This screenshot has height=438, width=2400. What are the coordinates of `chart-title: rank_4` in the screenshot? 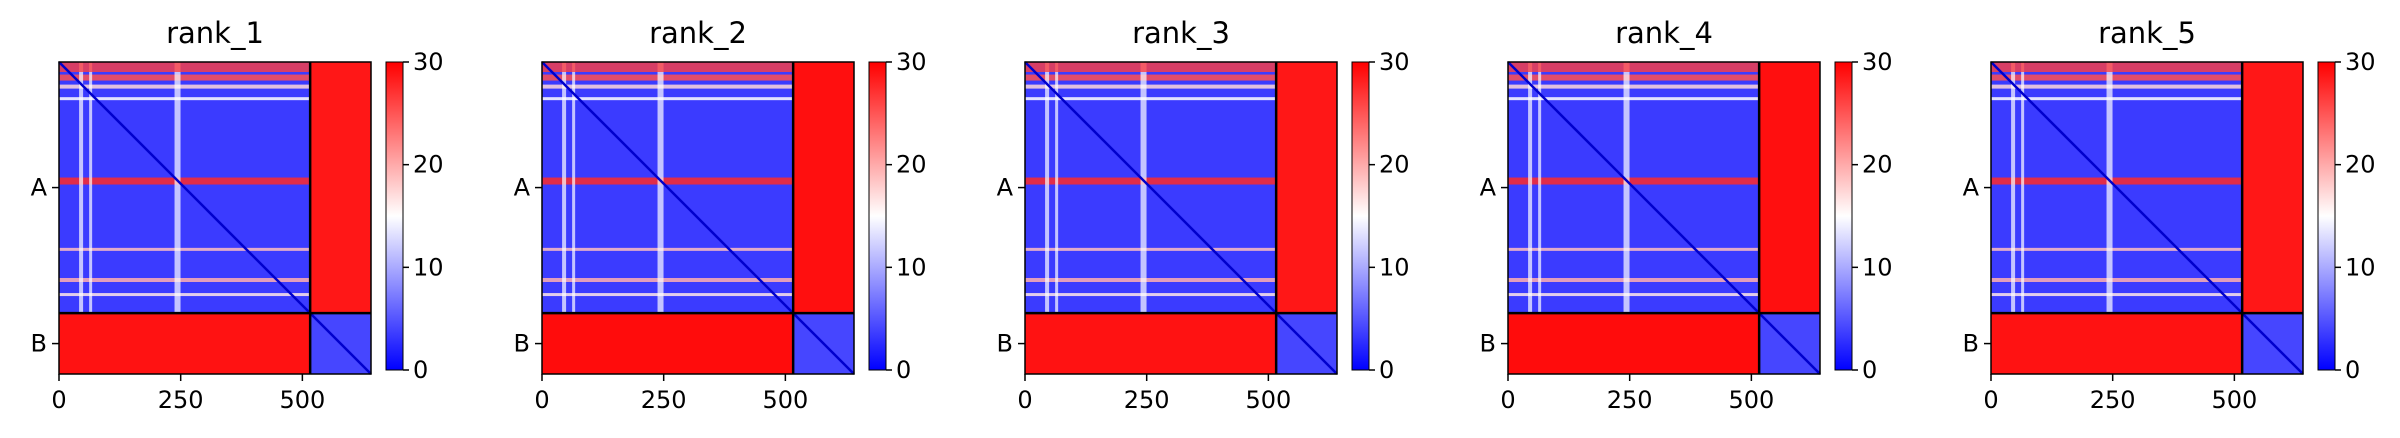 It's located at (1664, 33).